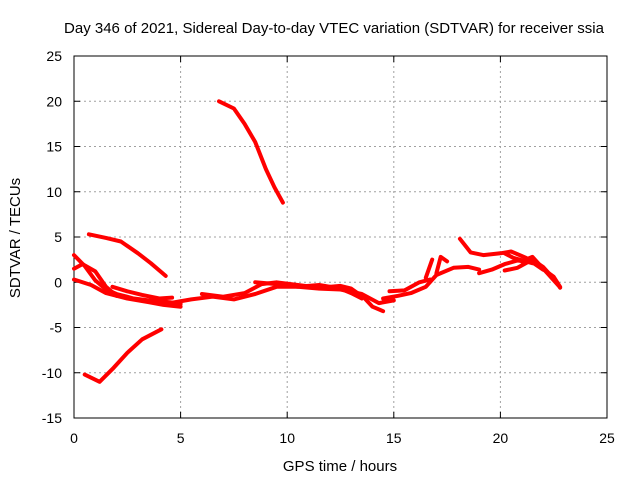 The image size is (640, 480). I want to click on series-arc-left-c, so click(127, 293).